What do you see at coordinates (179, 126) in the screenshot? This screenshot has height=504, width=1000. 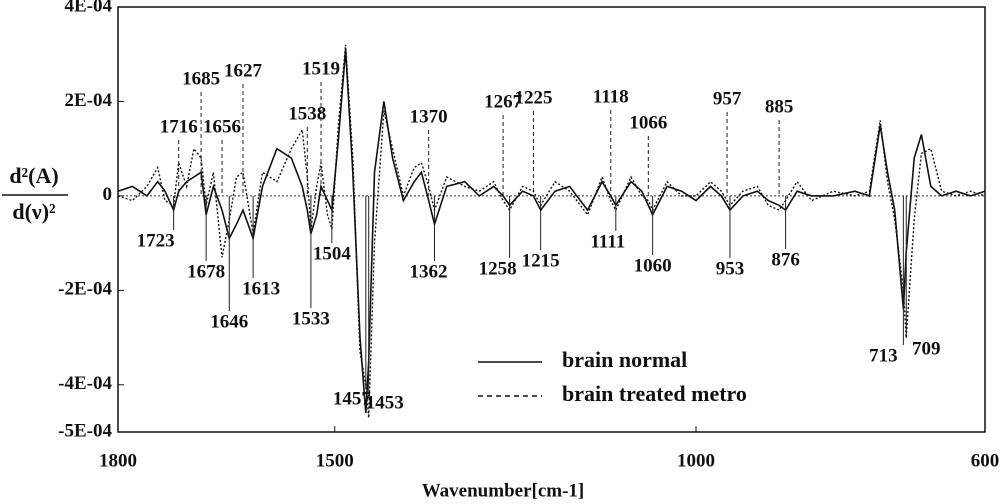 I see `peak-label: 1716` at bounding box center [179, 126].